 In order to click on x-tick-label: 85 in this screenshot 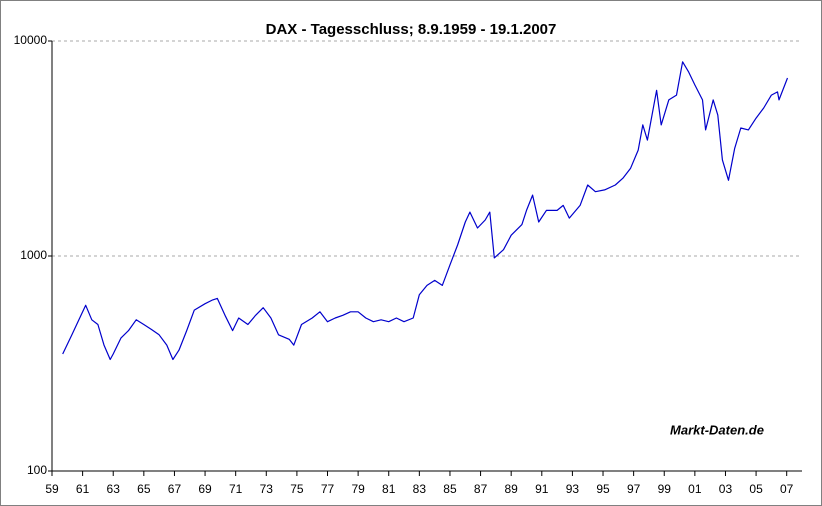, I will do `click(450, 489)`.